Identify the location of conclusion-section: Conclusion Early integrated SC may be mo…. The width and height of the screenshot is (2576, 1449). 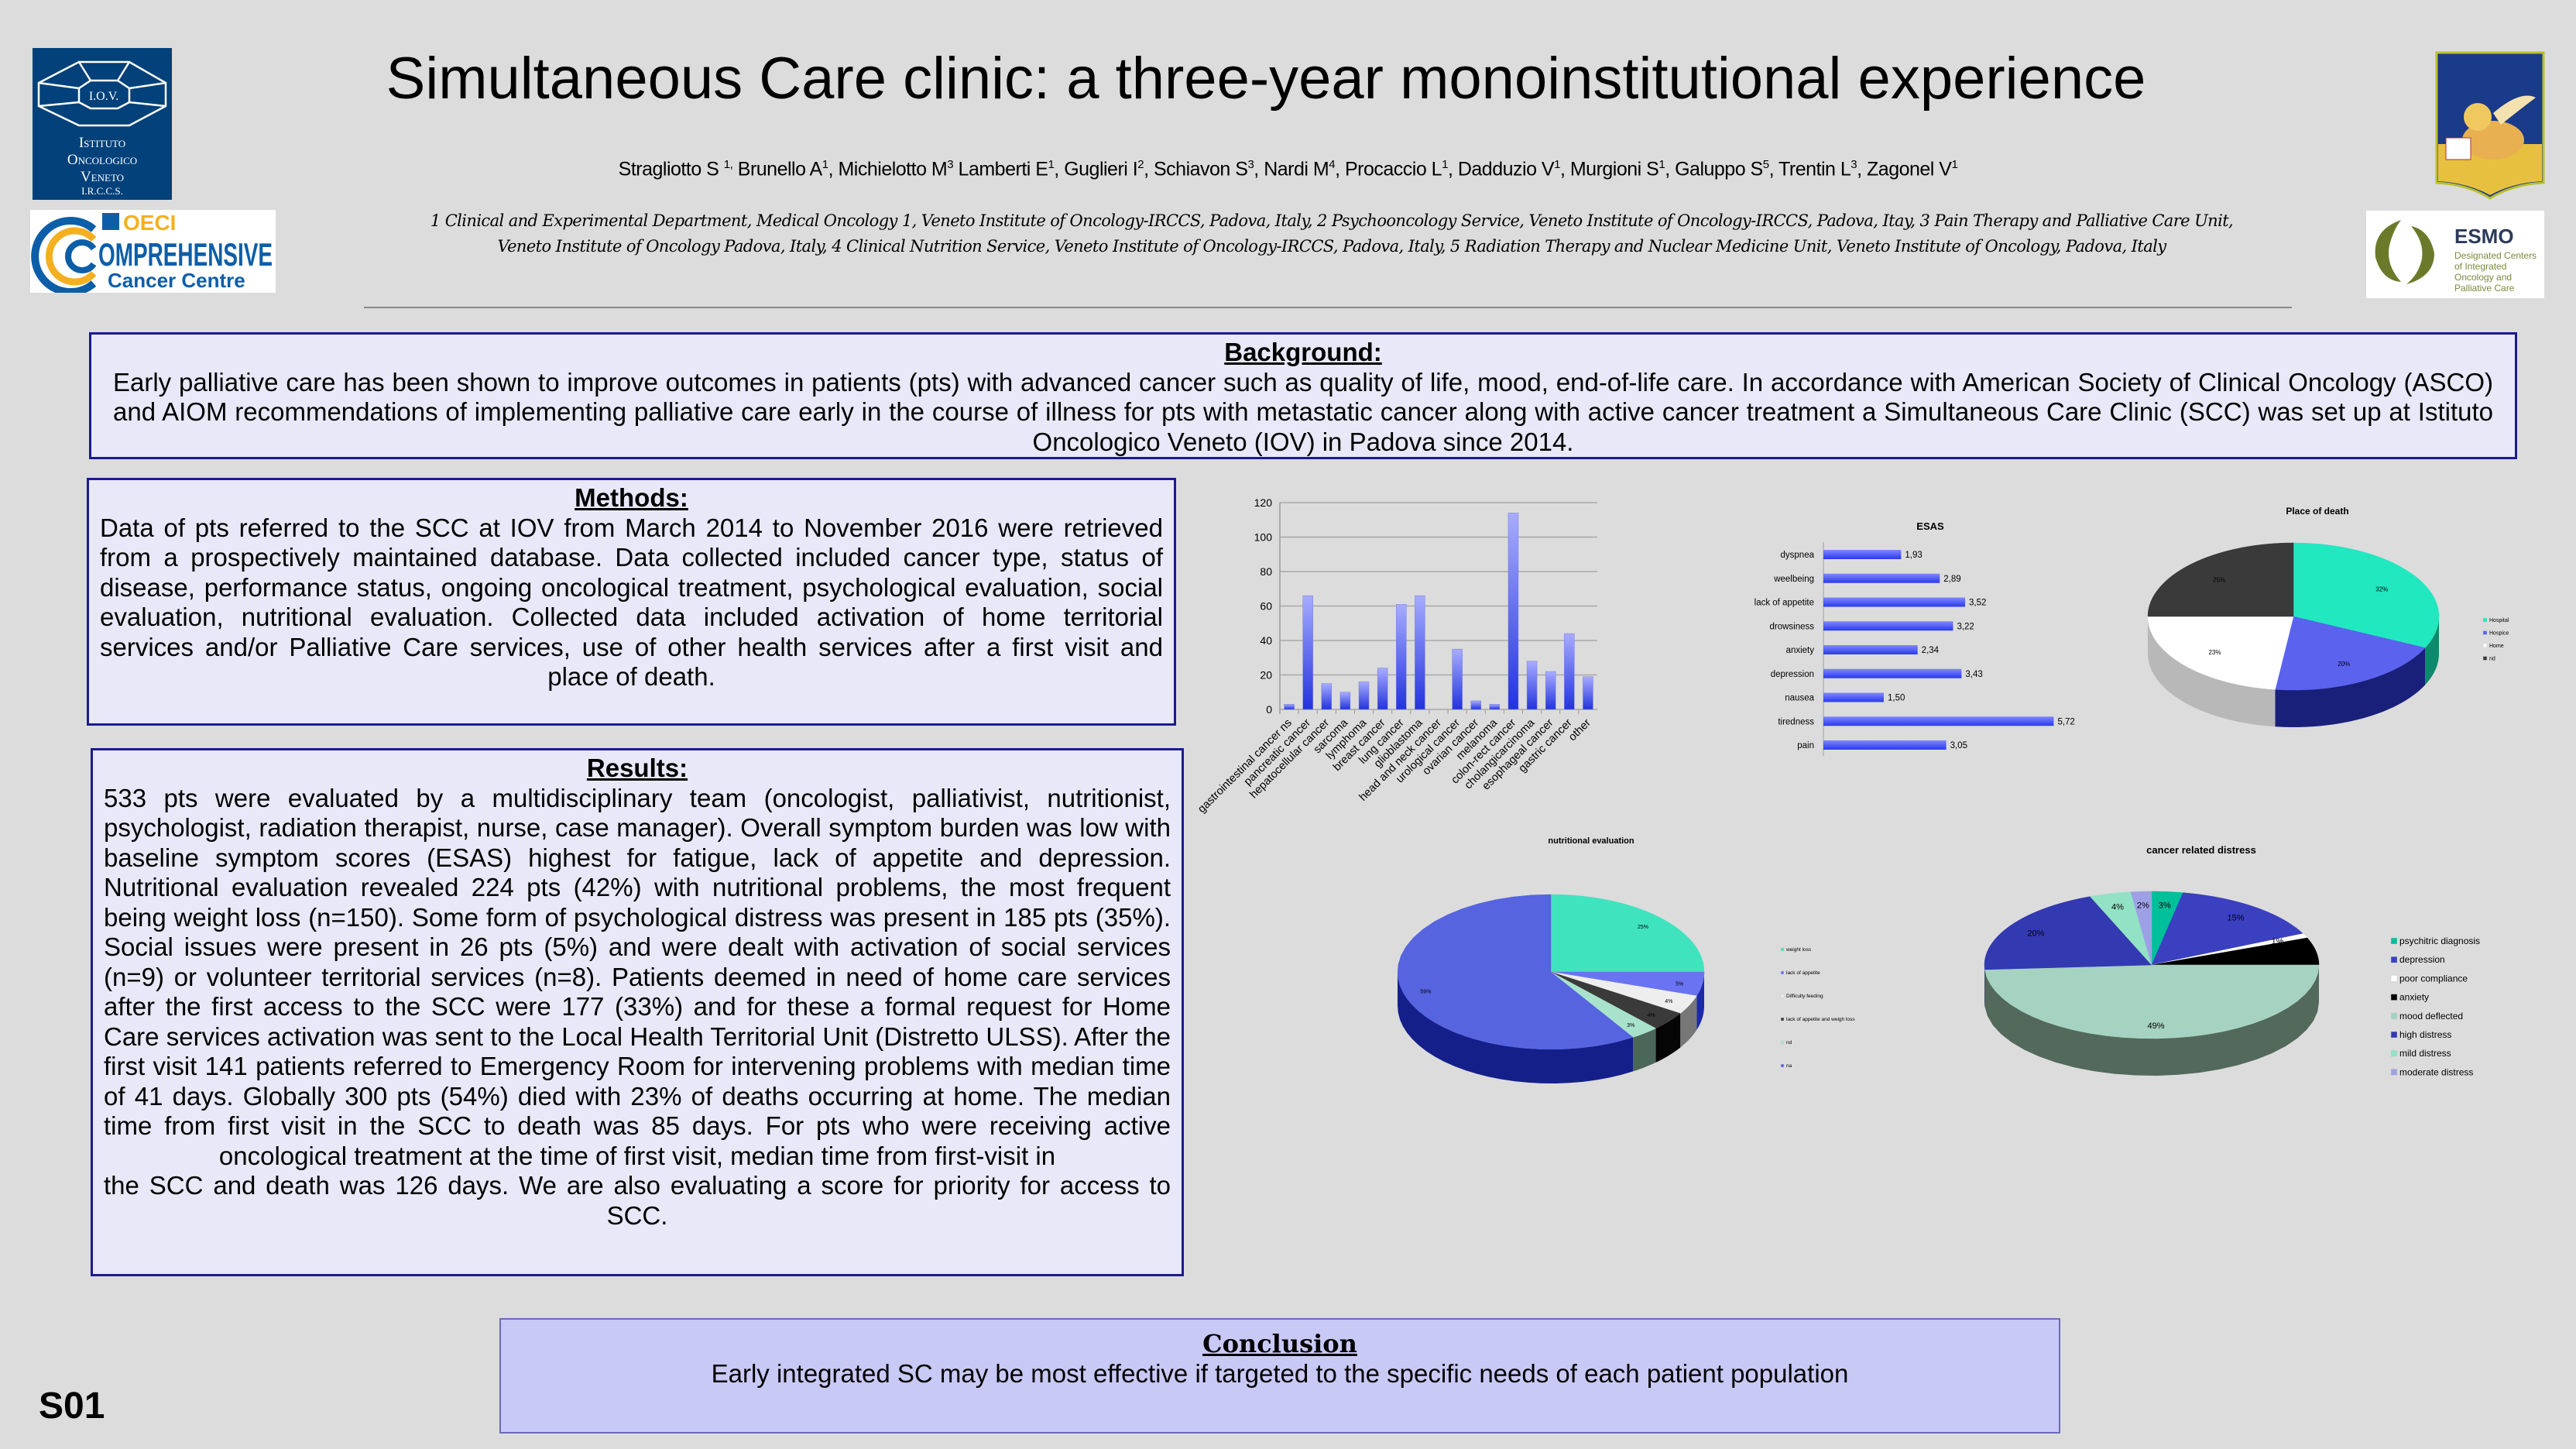
(1279, 1376).